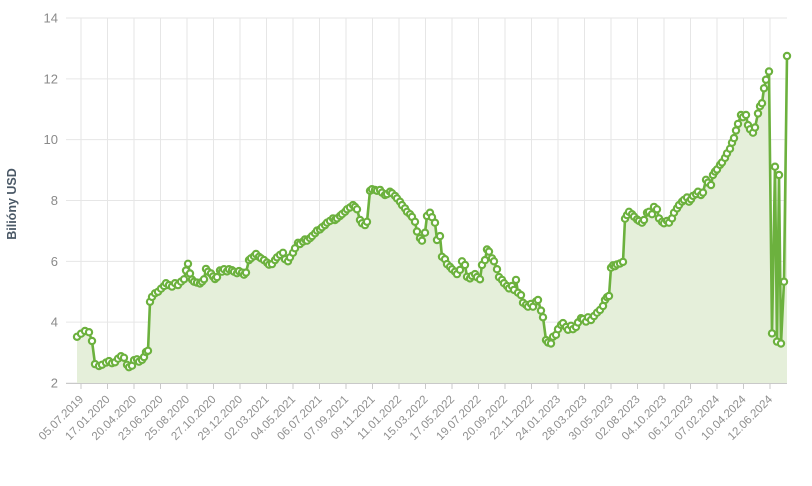 The image size is (812, 486). Describe the element at coordinates (54, 322) in the screenshot. I see `y-tick-label: 4` at that location.